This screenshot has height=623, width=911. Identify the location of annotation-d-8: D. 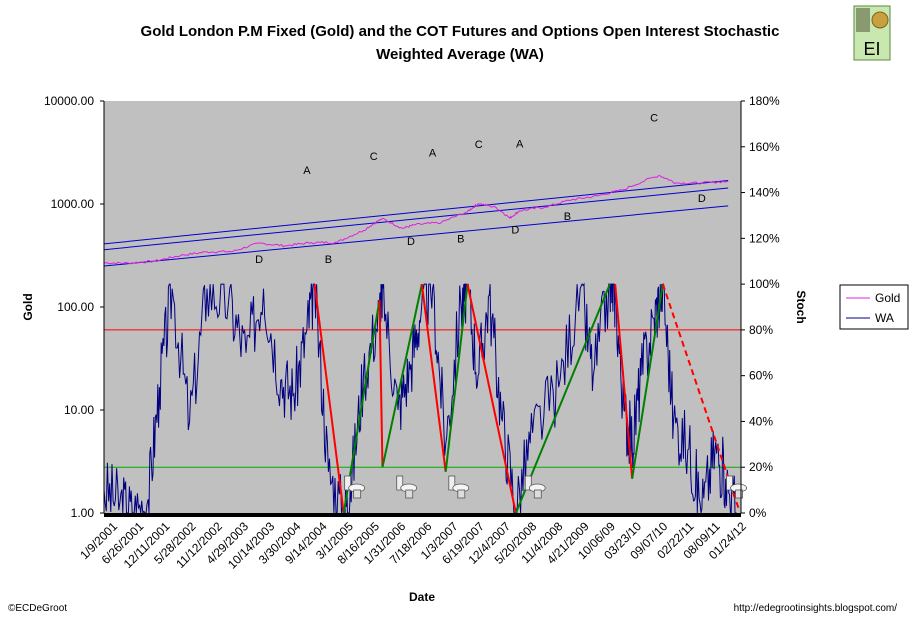
(259, 260).